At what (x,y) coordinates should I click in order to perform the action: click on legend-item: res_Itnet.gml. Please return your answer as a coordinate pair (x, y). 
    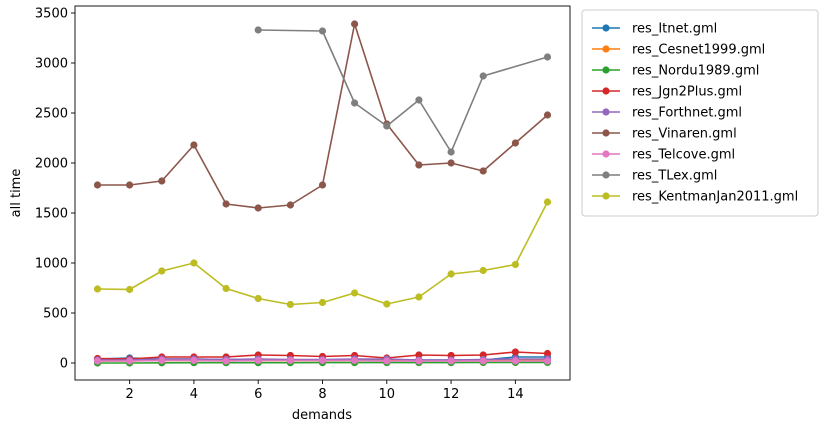
    Looking at the image, I should click on (654, 29).